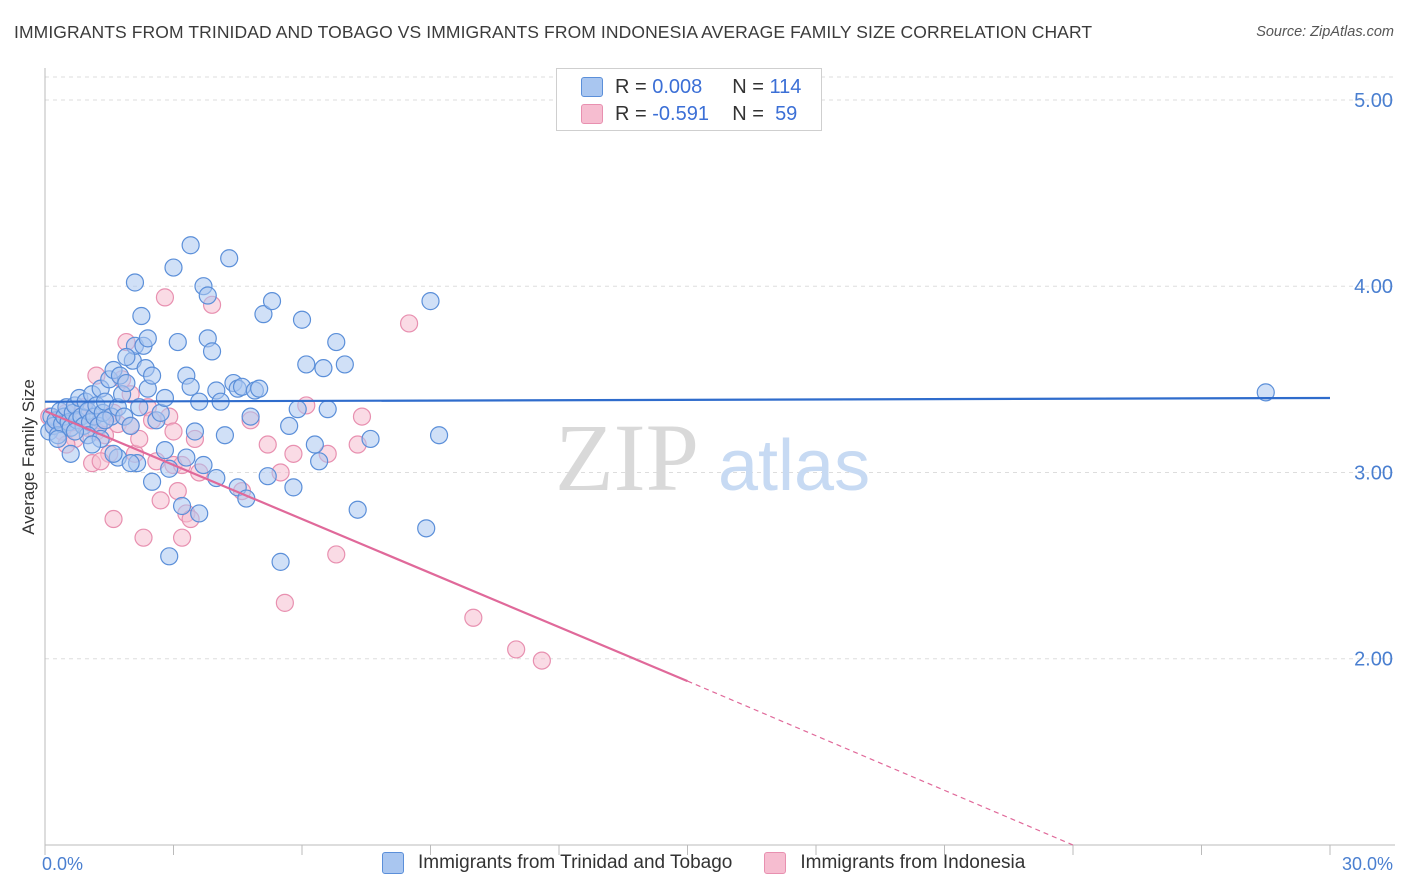 The width and height of the screenshot is (1406, 892). What do you see at coordinates (592, 114) in the screenshot?
I see `legend-swatch-indonesia` at bounding box center [592, 114].